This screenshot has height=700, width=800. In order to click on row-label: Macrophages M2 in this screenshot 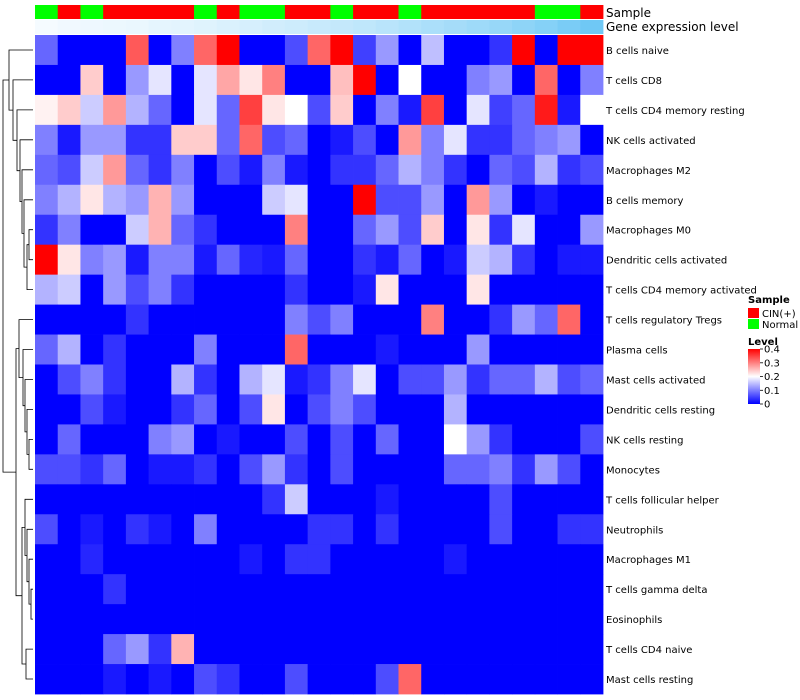, I will do `click(648, 171)`.